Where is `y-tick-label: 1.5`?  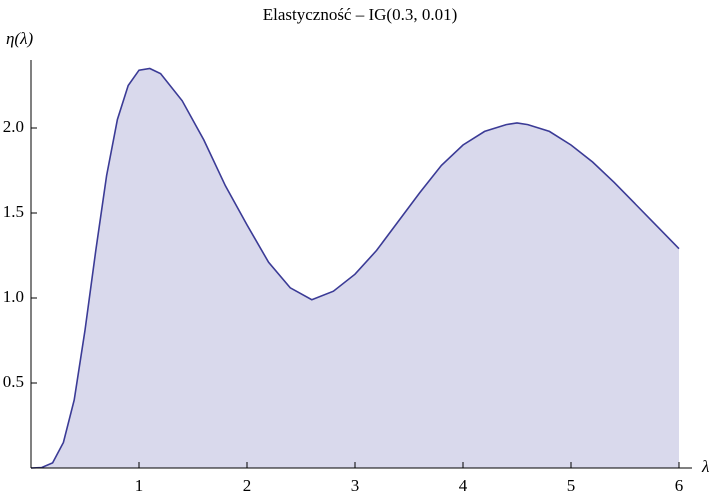 y-tick-label: 1.5 is located at coordinates (13, 211).